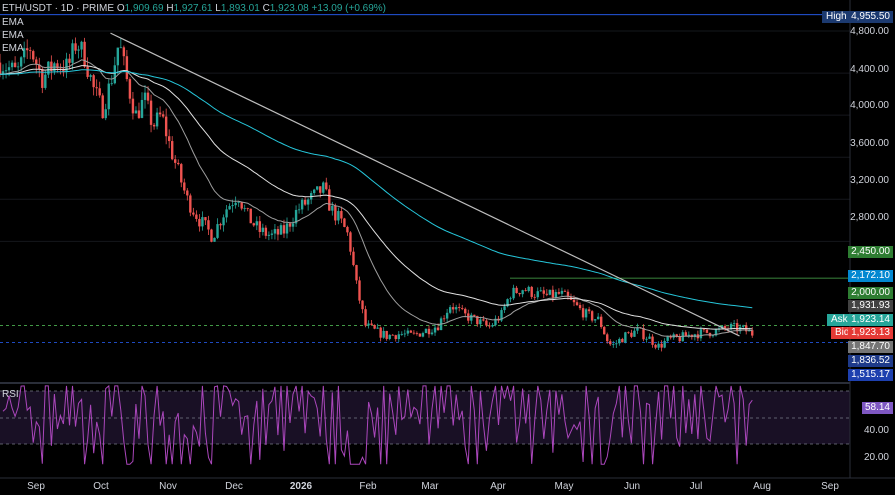 The height and width of the screenshot is (495, 895). What do you see at coordinates (762, 486) in the screenshot?
I see `time-tick: Aug` at bounding box center [762, 486].